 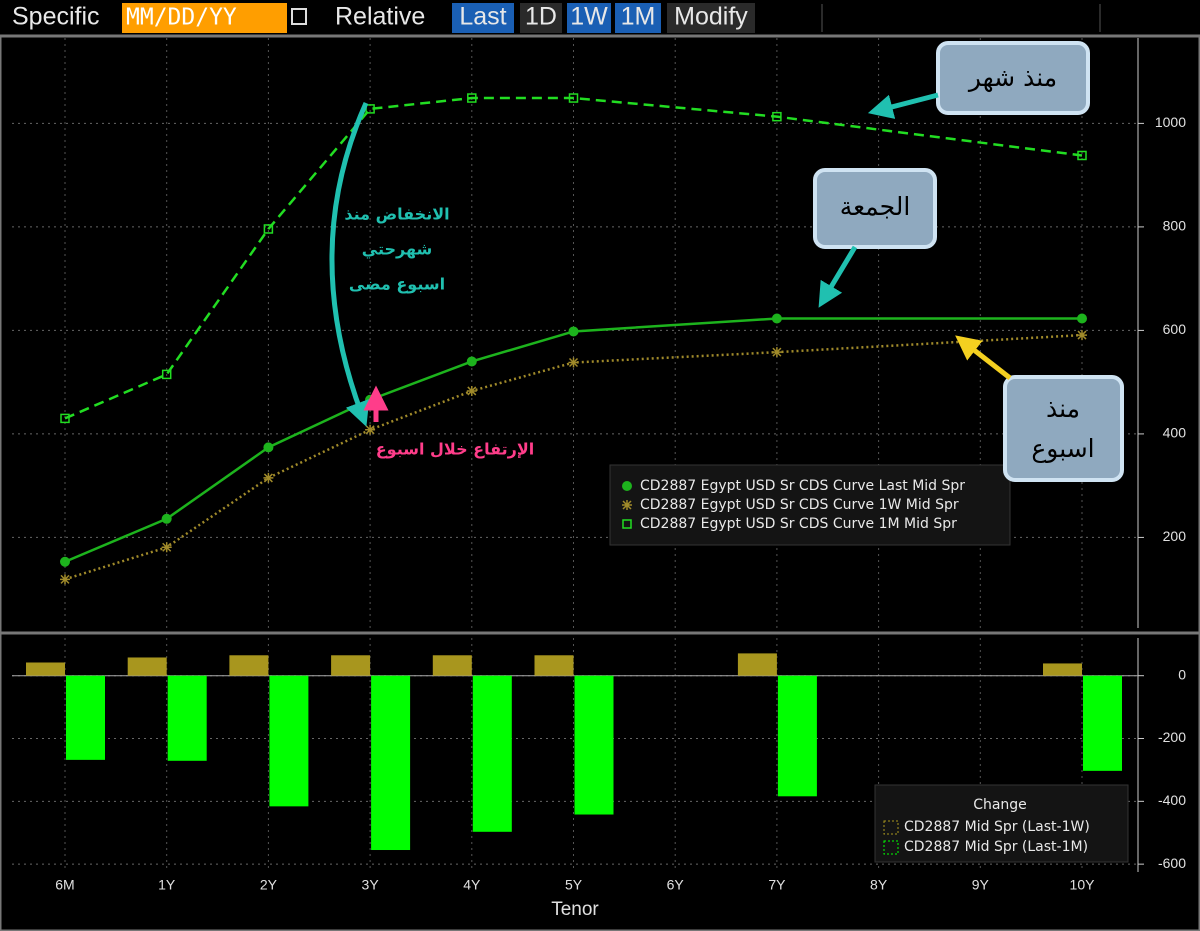 I want to click on y-tick-label: -200, so click(x=1172, y=737).